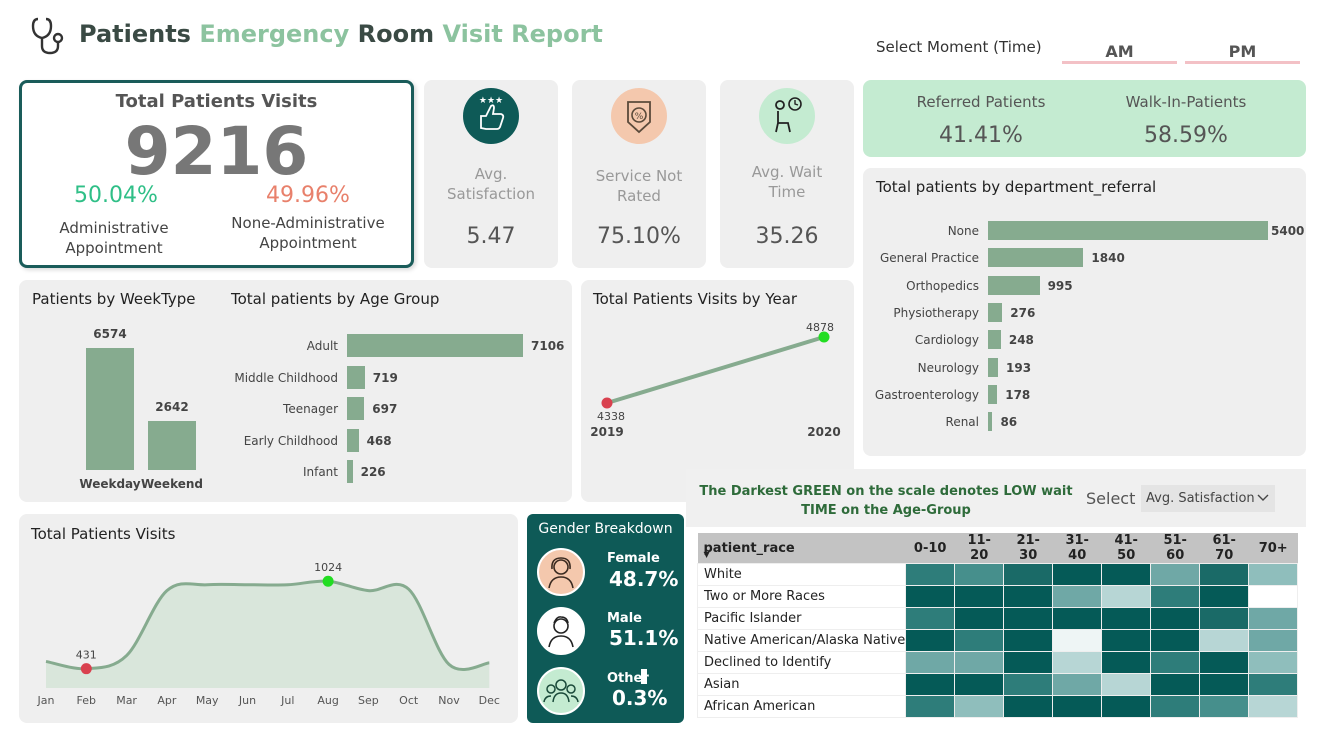 Image resolution: width=1323 pixels, height=742 pixels. I want to click on admin-label-line2: Appointment, so click(114, 248).